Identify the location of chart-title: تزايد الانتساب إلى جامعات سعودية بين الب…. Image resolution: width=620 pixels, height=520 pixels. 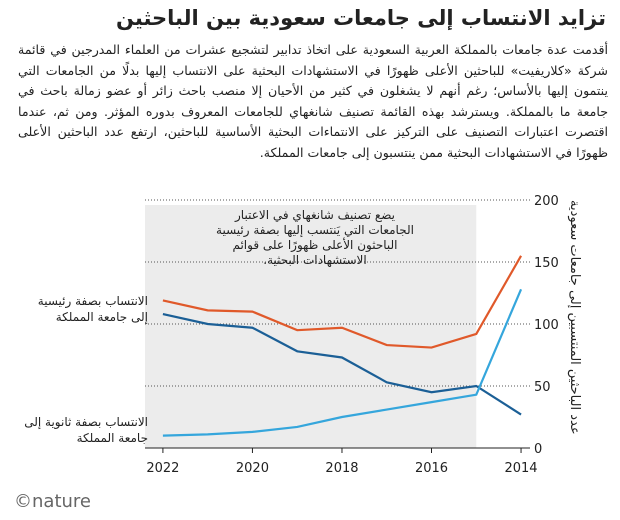
(360, 18).